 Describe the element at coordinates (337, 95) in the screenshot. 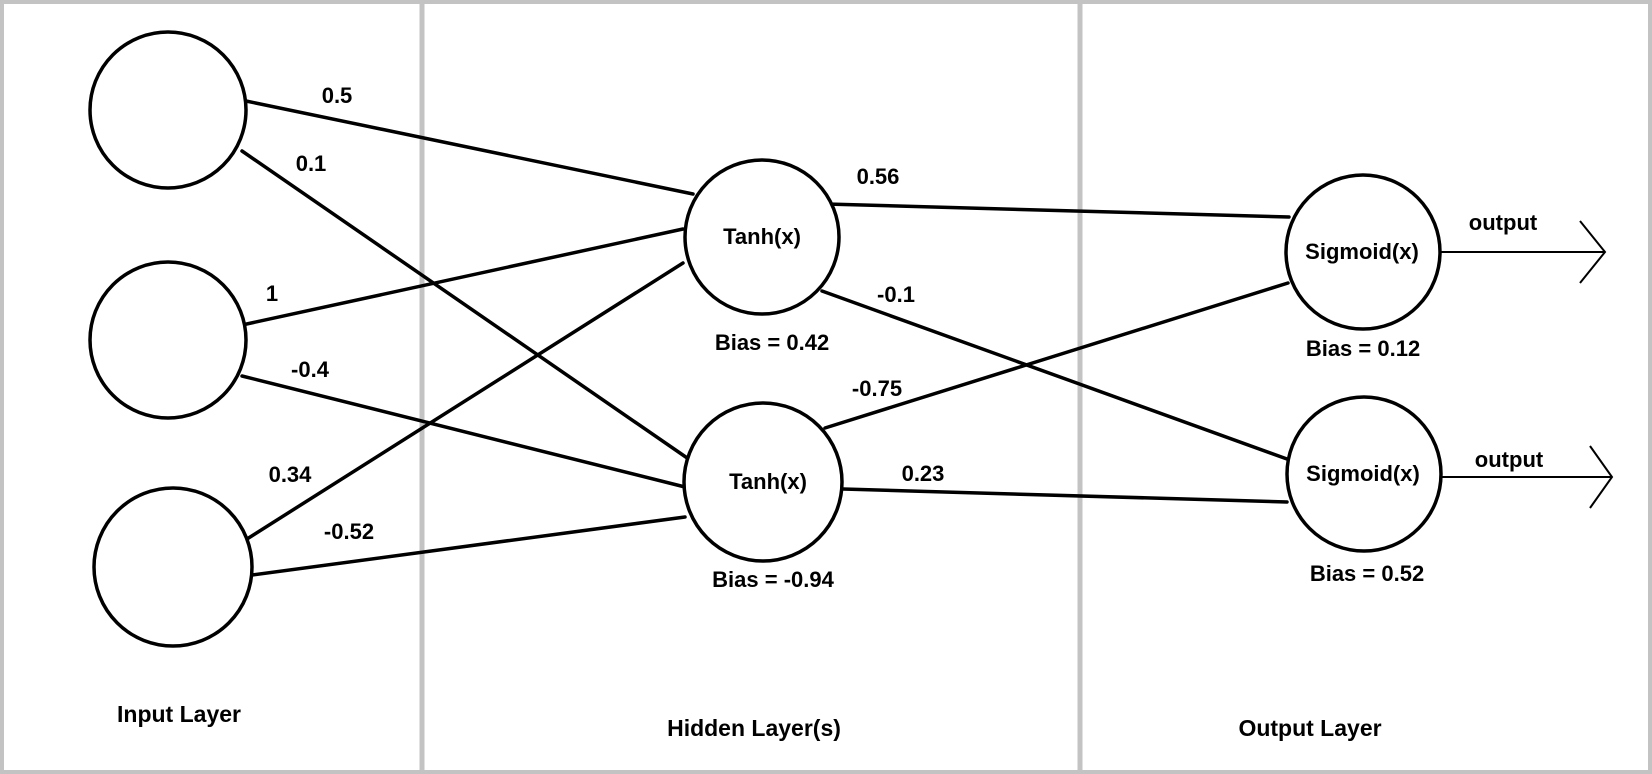

I see `weight-i1-h1: 0.5` at that location.